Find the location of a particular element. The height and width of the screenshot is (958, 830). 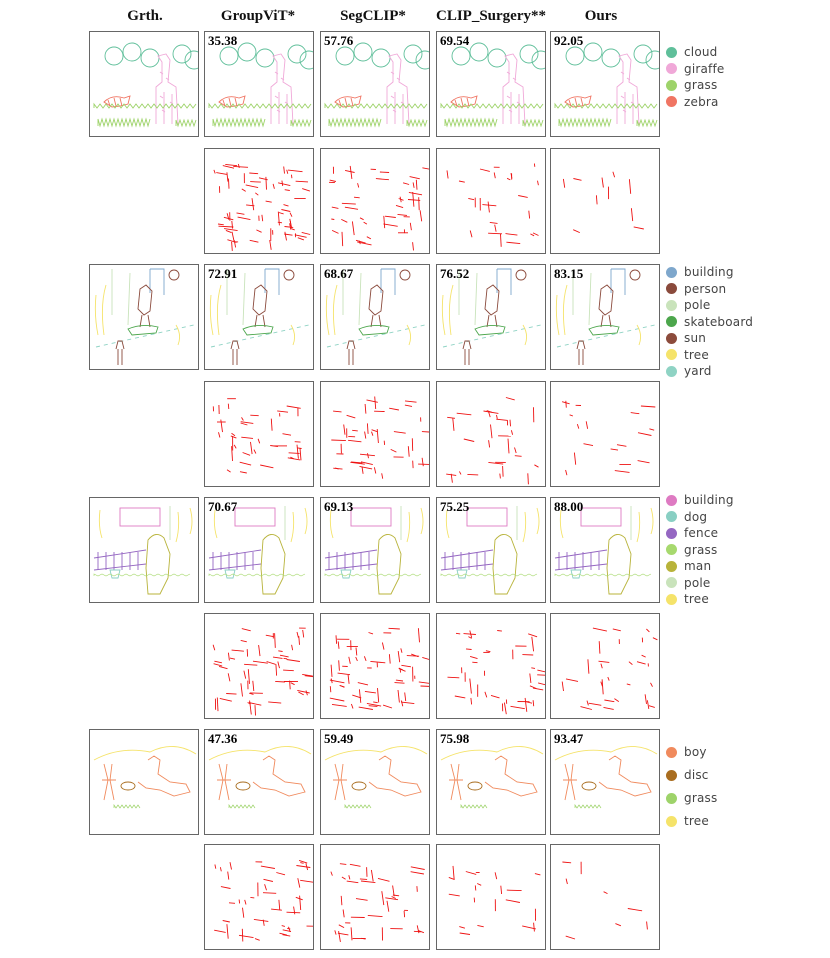

legend-item: pole is located at coordinates (688, 305).